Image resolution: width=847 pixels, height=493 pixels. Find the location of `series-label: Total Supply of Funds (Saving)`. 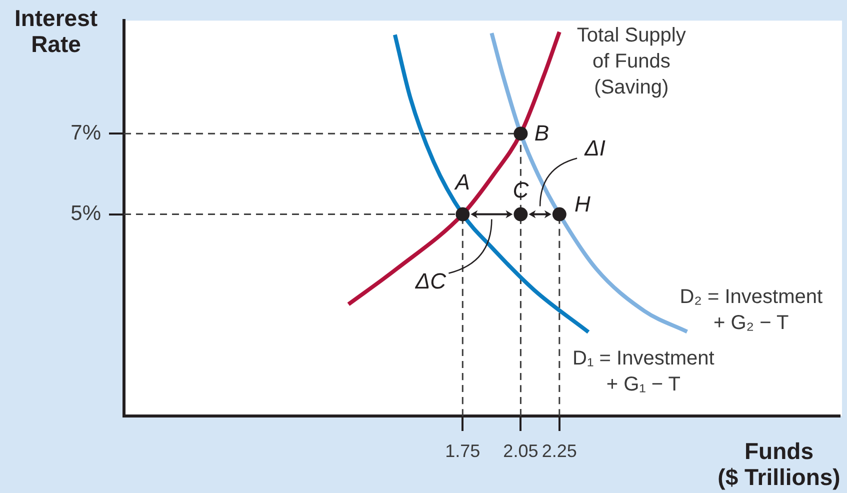

series-label: Total Supply of Funds (Saving) is located at coordinates (631, 61).